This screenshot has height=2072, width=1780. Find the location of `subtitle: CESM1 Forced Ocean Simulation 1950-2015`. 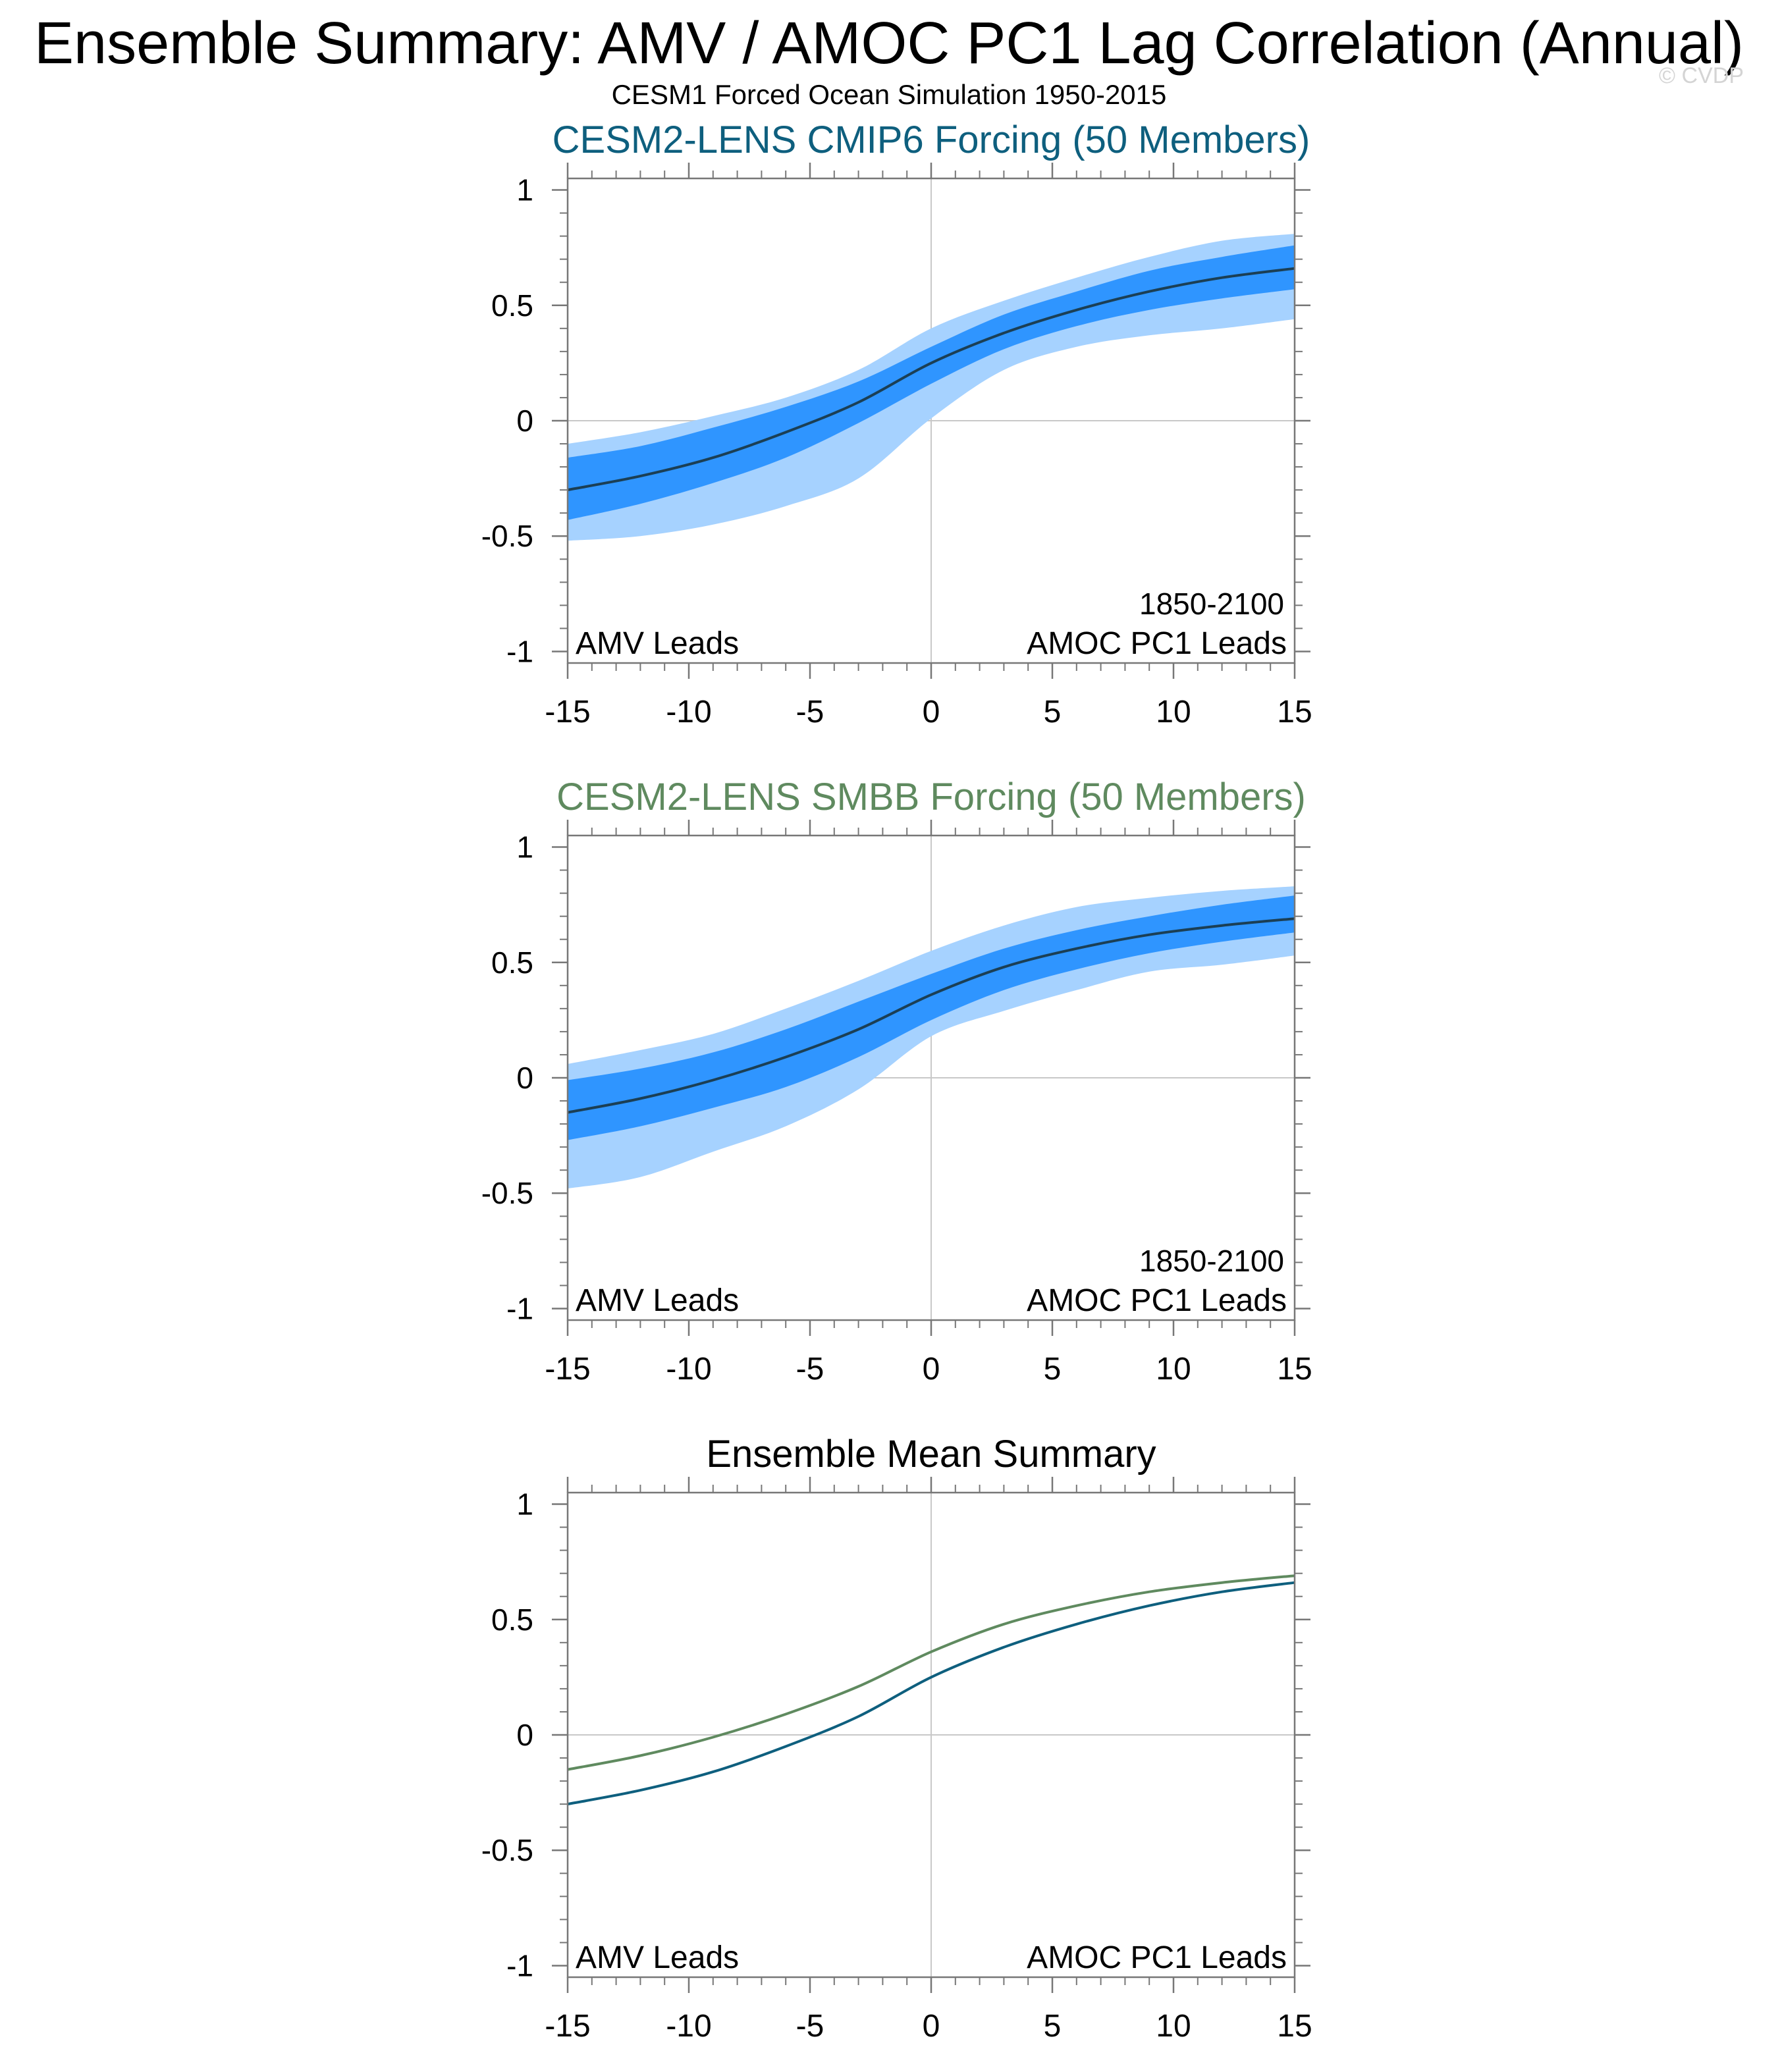

subtitle: CESM1 Forced Ocean Simulation 1950-2015 is located at coordinates (890, 94).